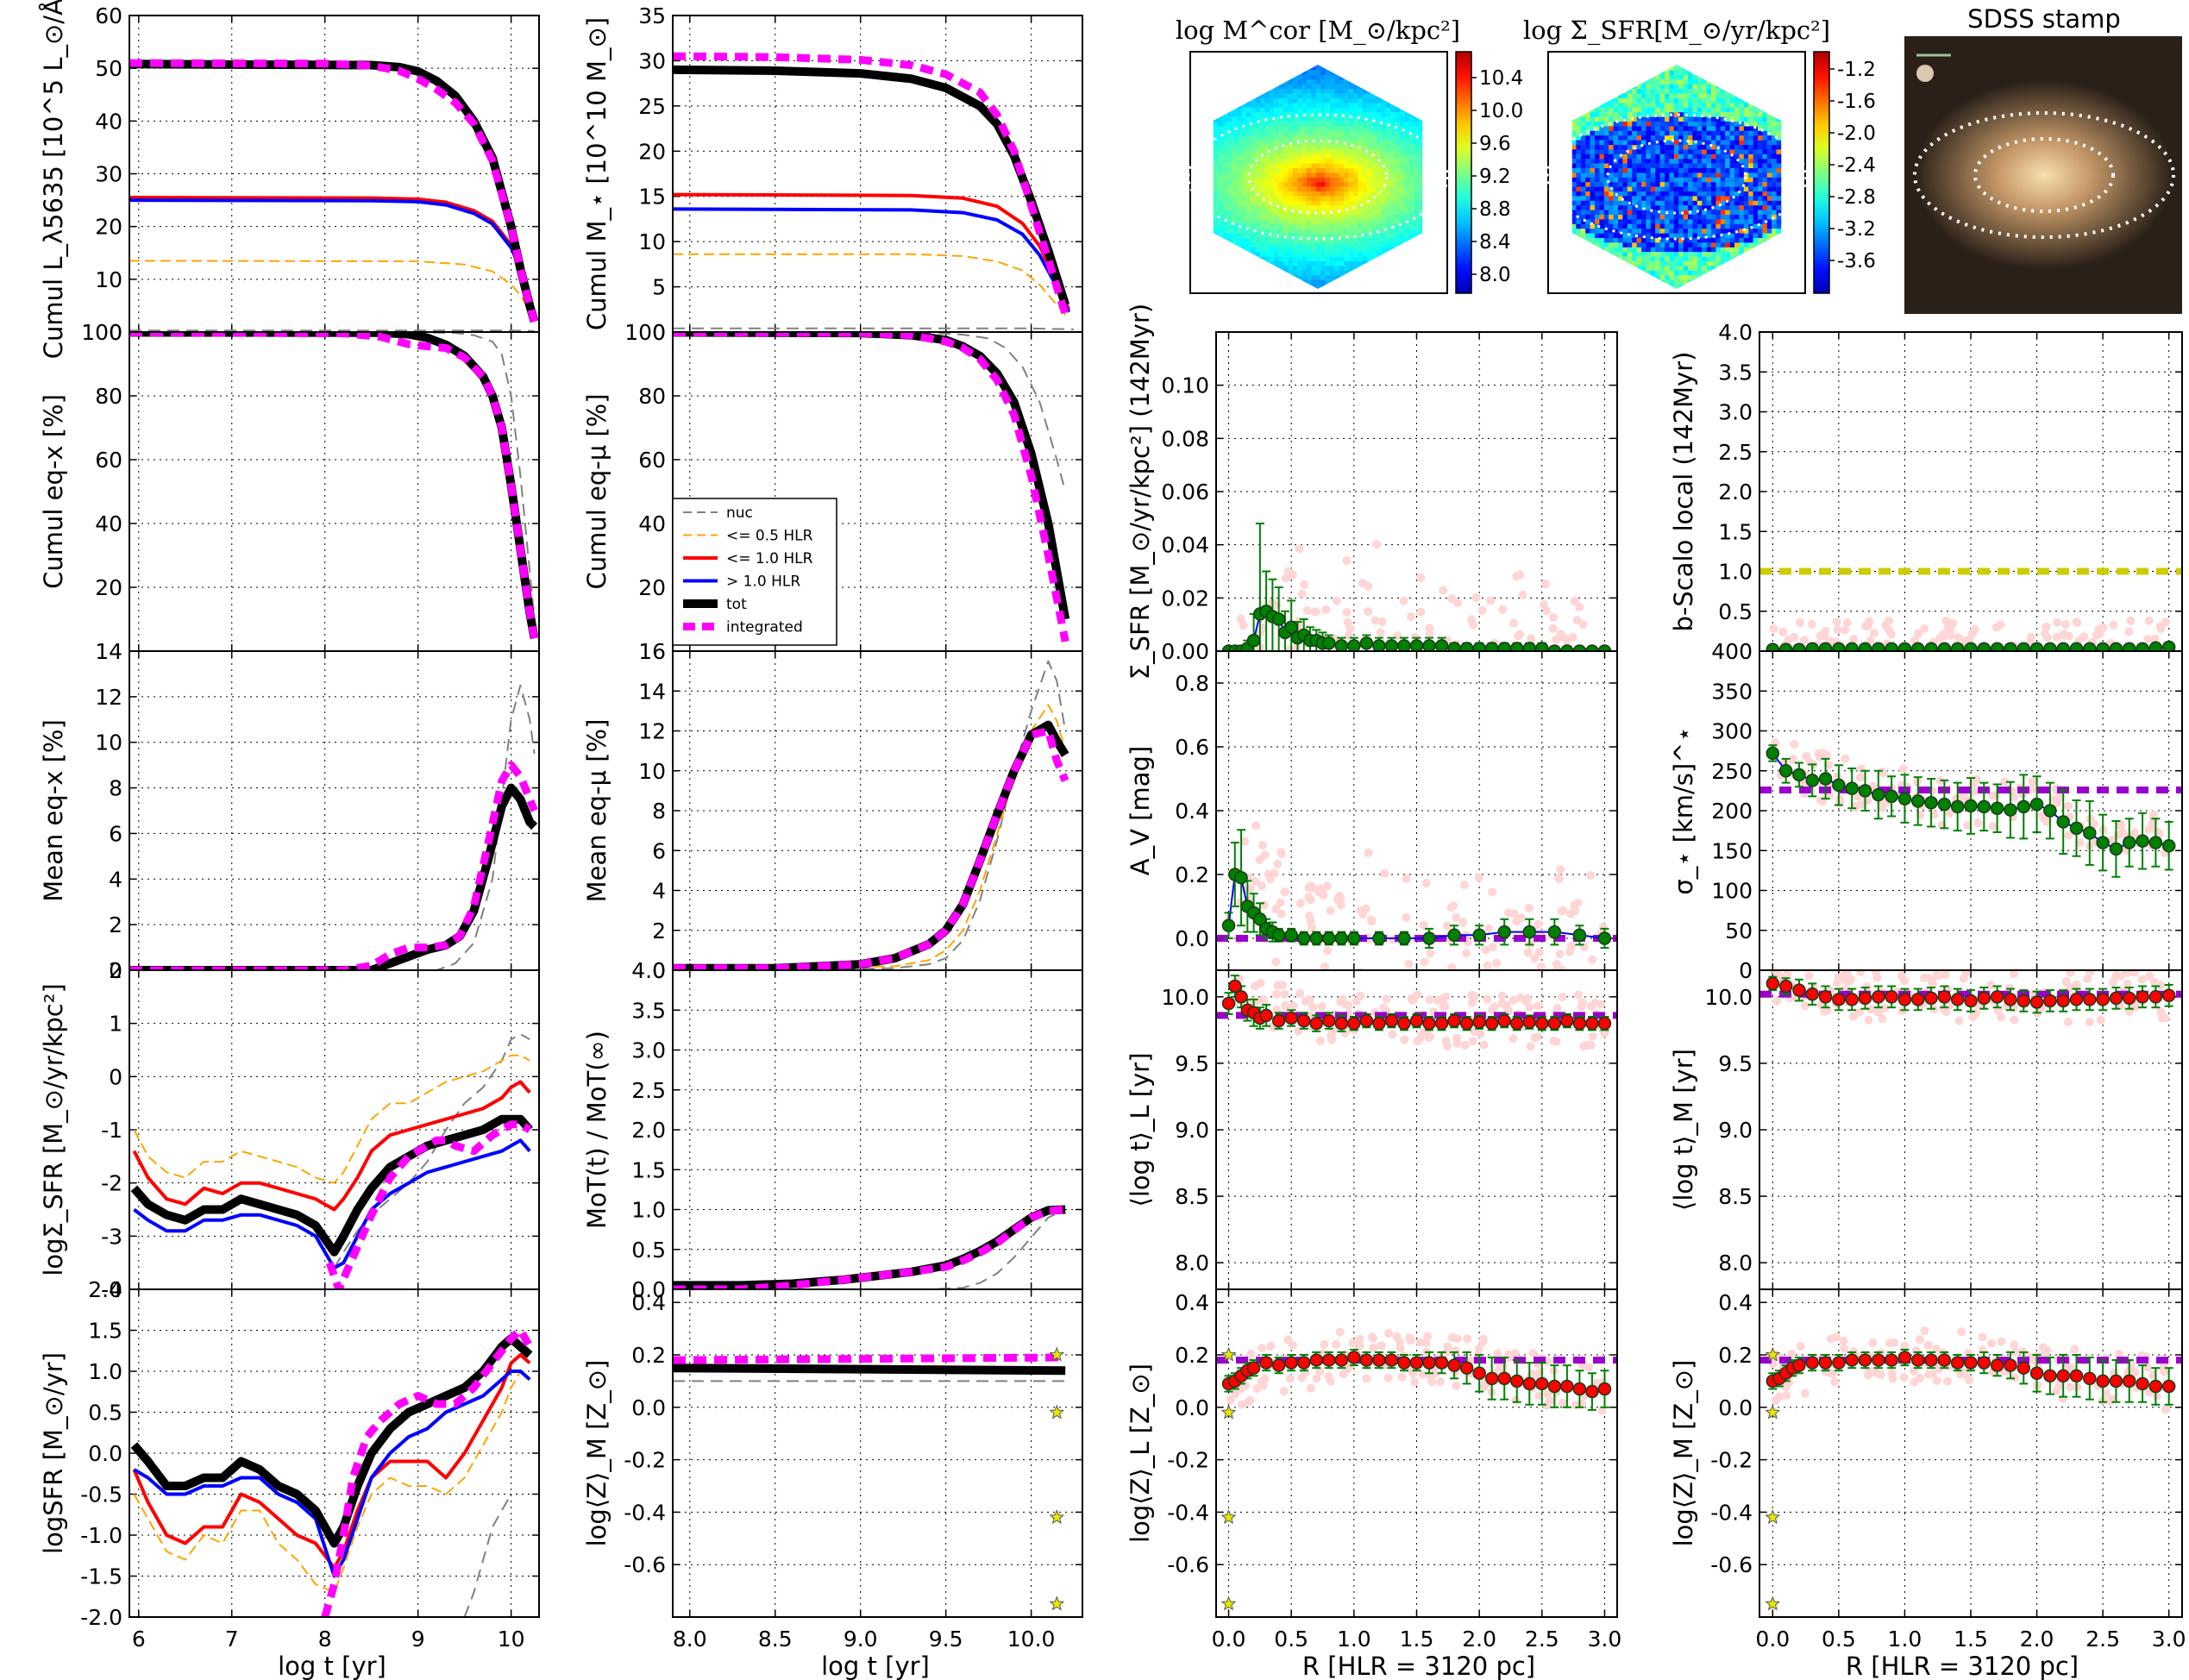 This screenshot has height=1680, width=2189. I want to click on x-tick-label: 8, so click(325, 1640).